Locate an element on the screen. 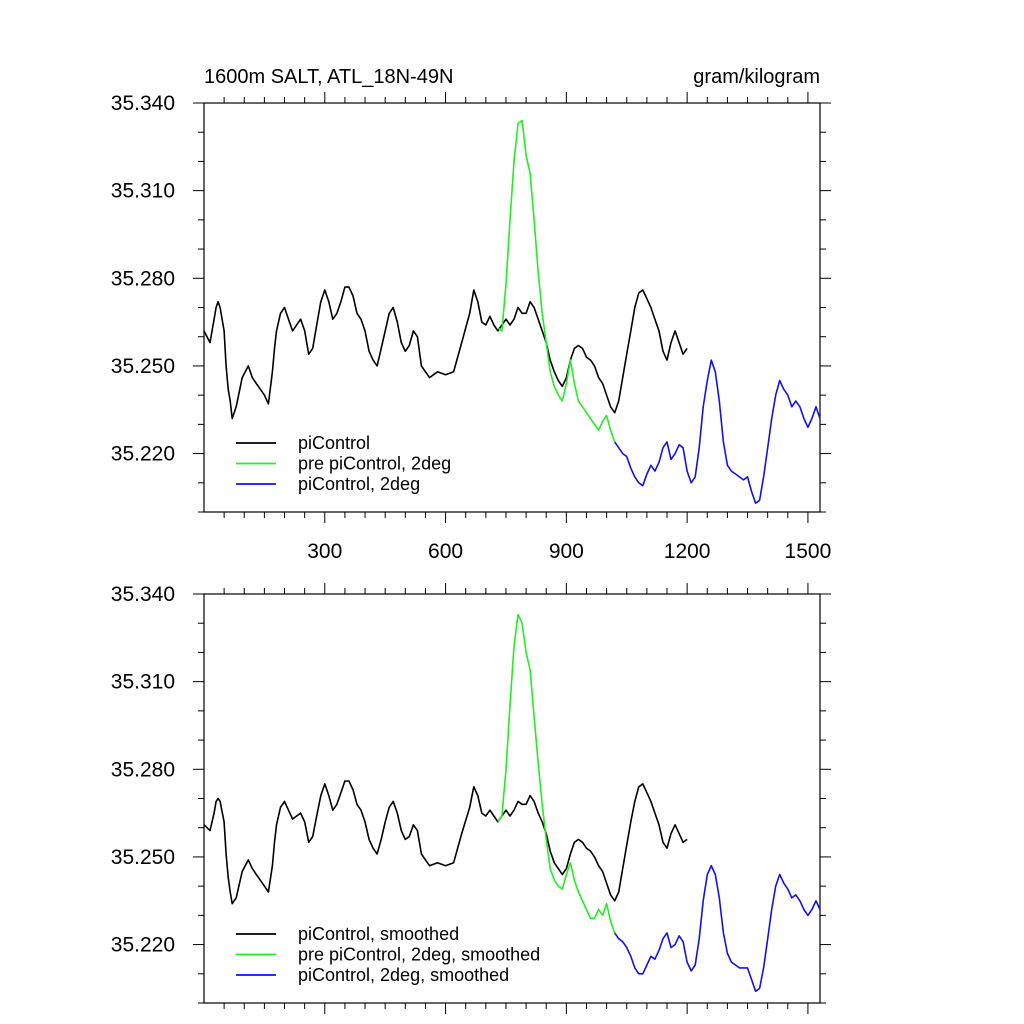  units-label: gram/kilogram is located at coordinates (756, 77).